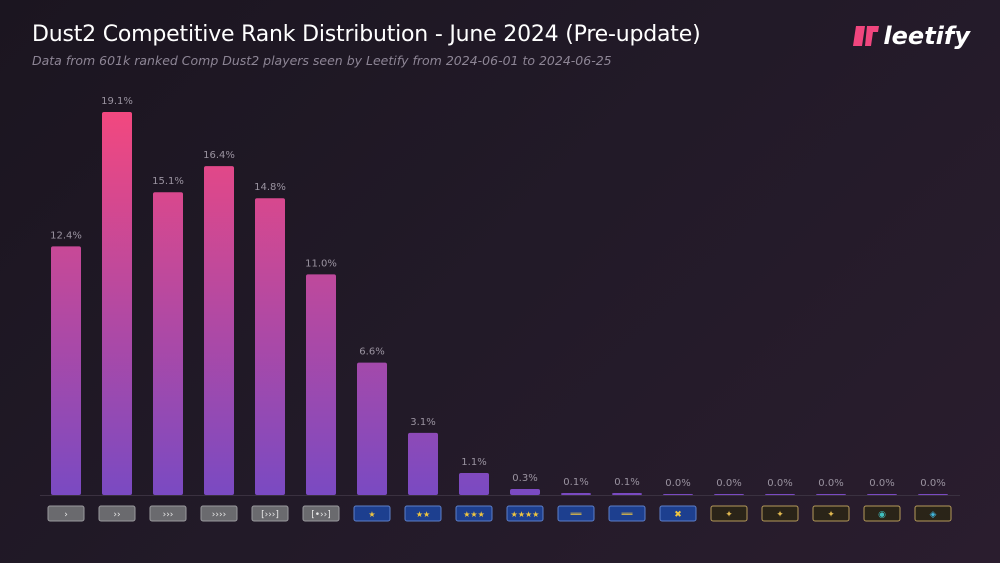  I want to click on data-label: 1.1%, so click(473, 462).